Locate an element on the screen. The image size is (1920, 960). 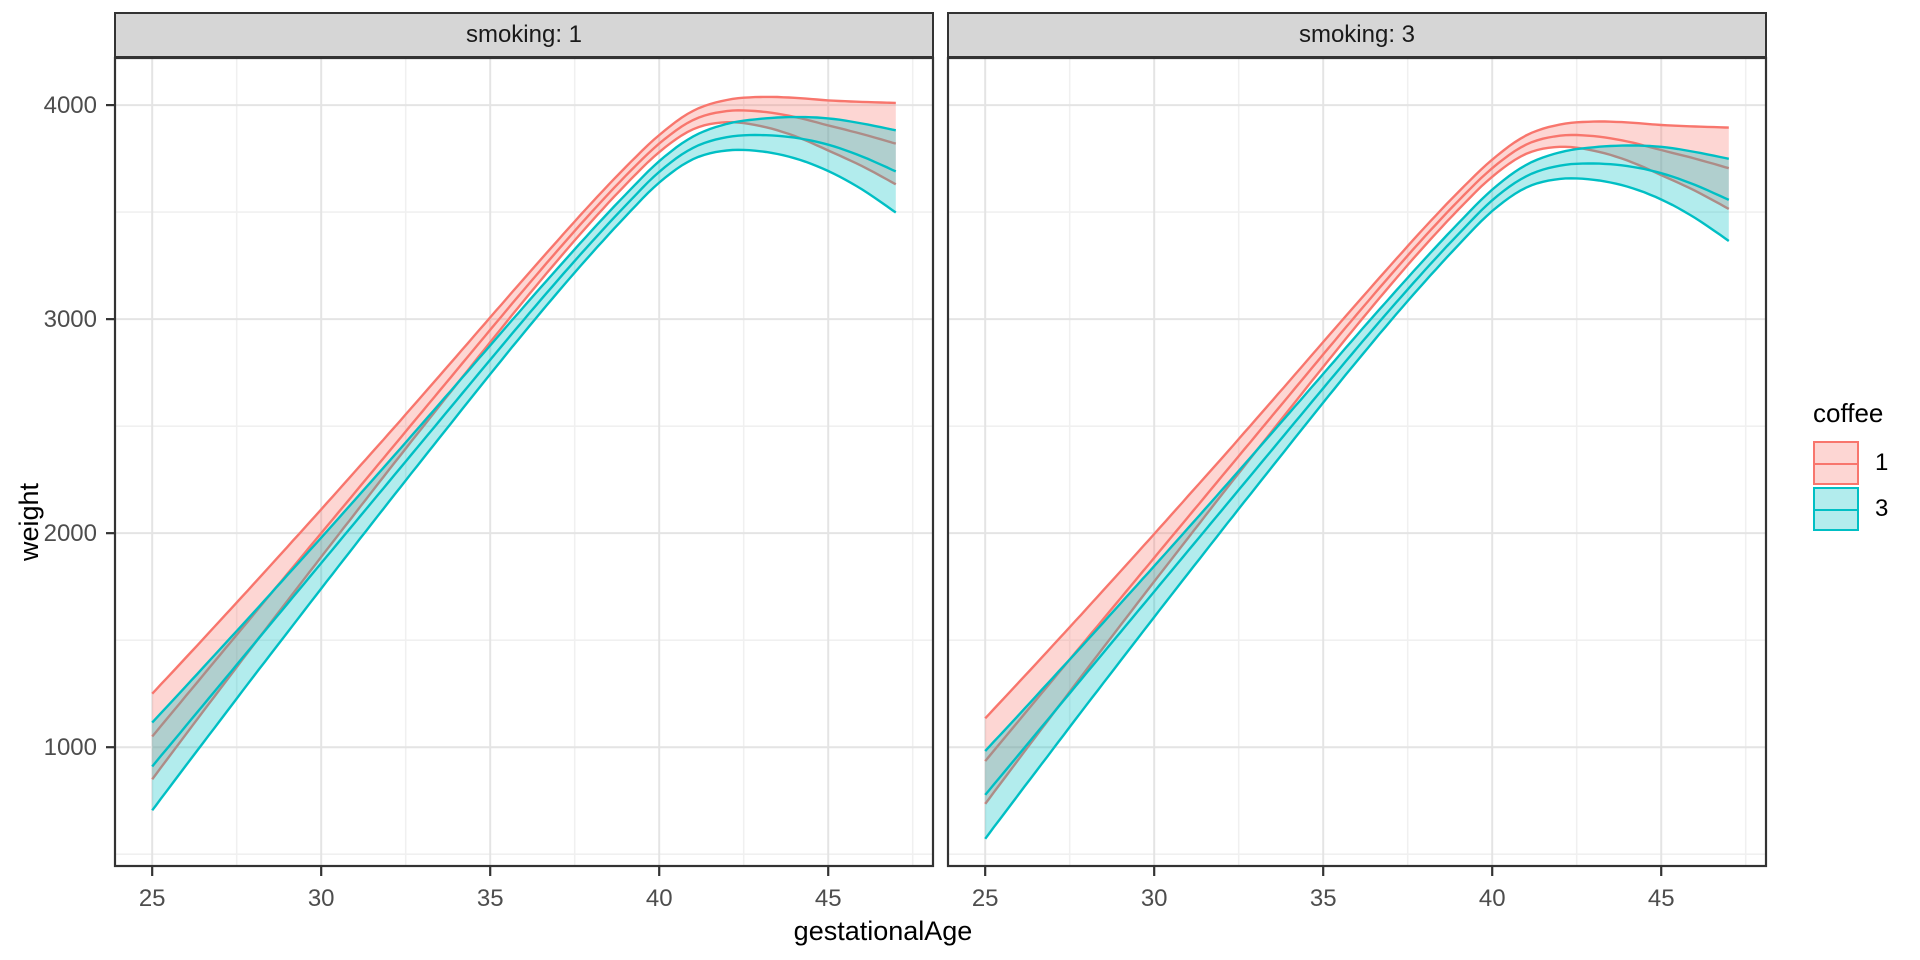
svg-text: 2000 is located at coordinates (70, 533).